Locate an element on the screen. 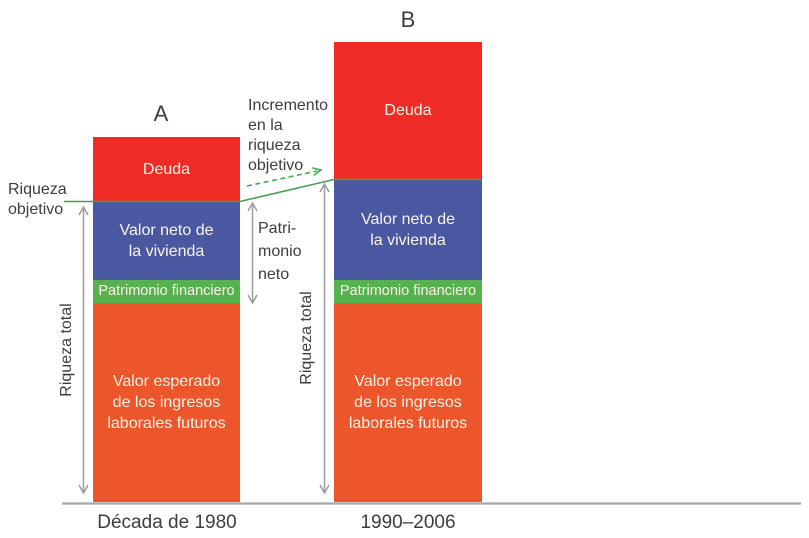 The image size is (809, 538). vivienda-a-line2: la vivienda is located at coordinates (166, 251).